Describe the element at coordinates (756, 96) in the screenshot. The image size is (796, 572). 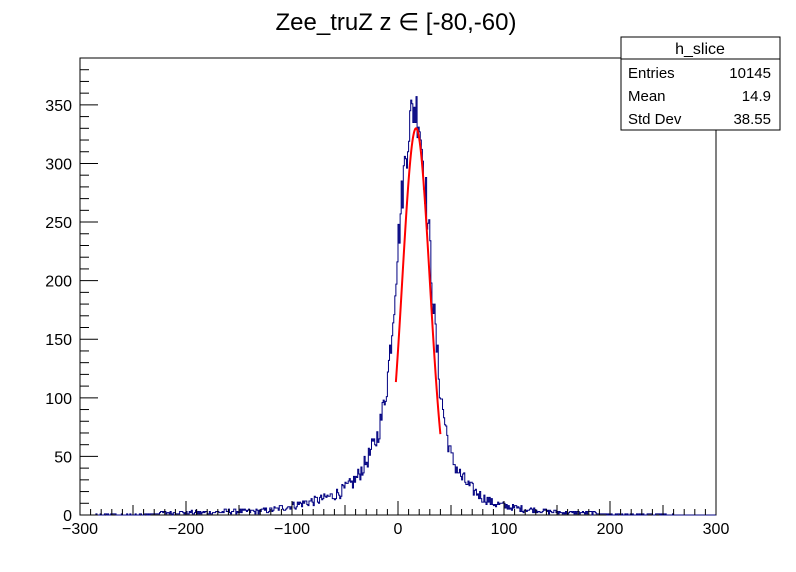
I see `stats-mean-value: 14.9` at that location.